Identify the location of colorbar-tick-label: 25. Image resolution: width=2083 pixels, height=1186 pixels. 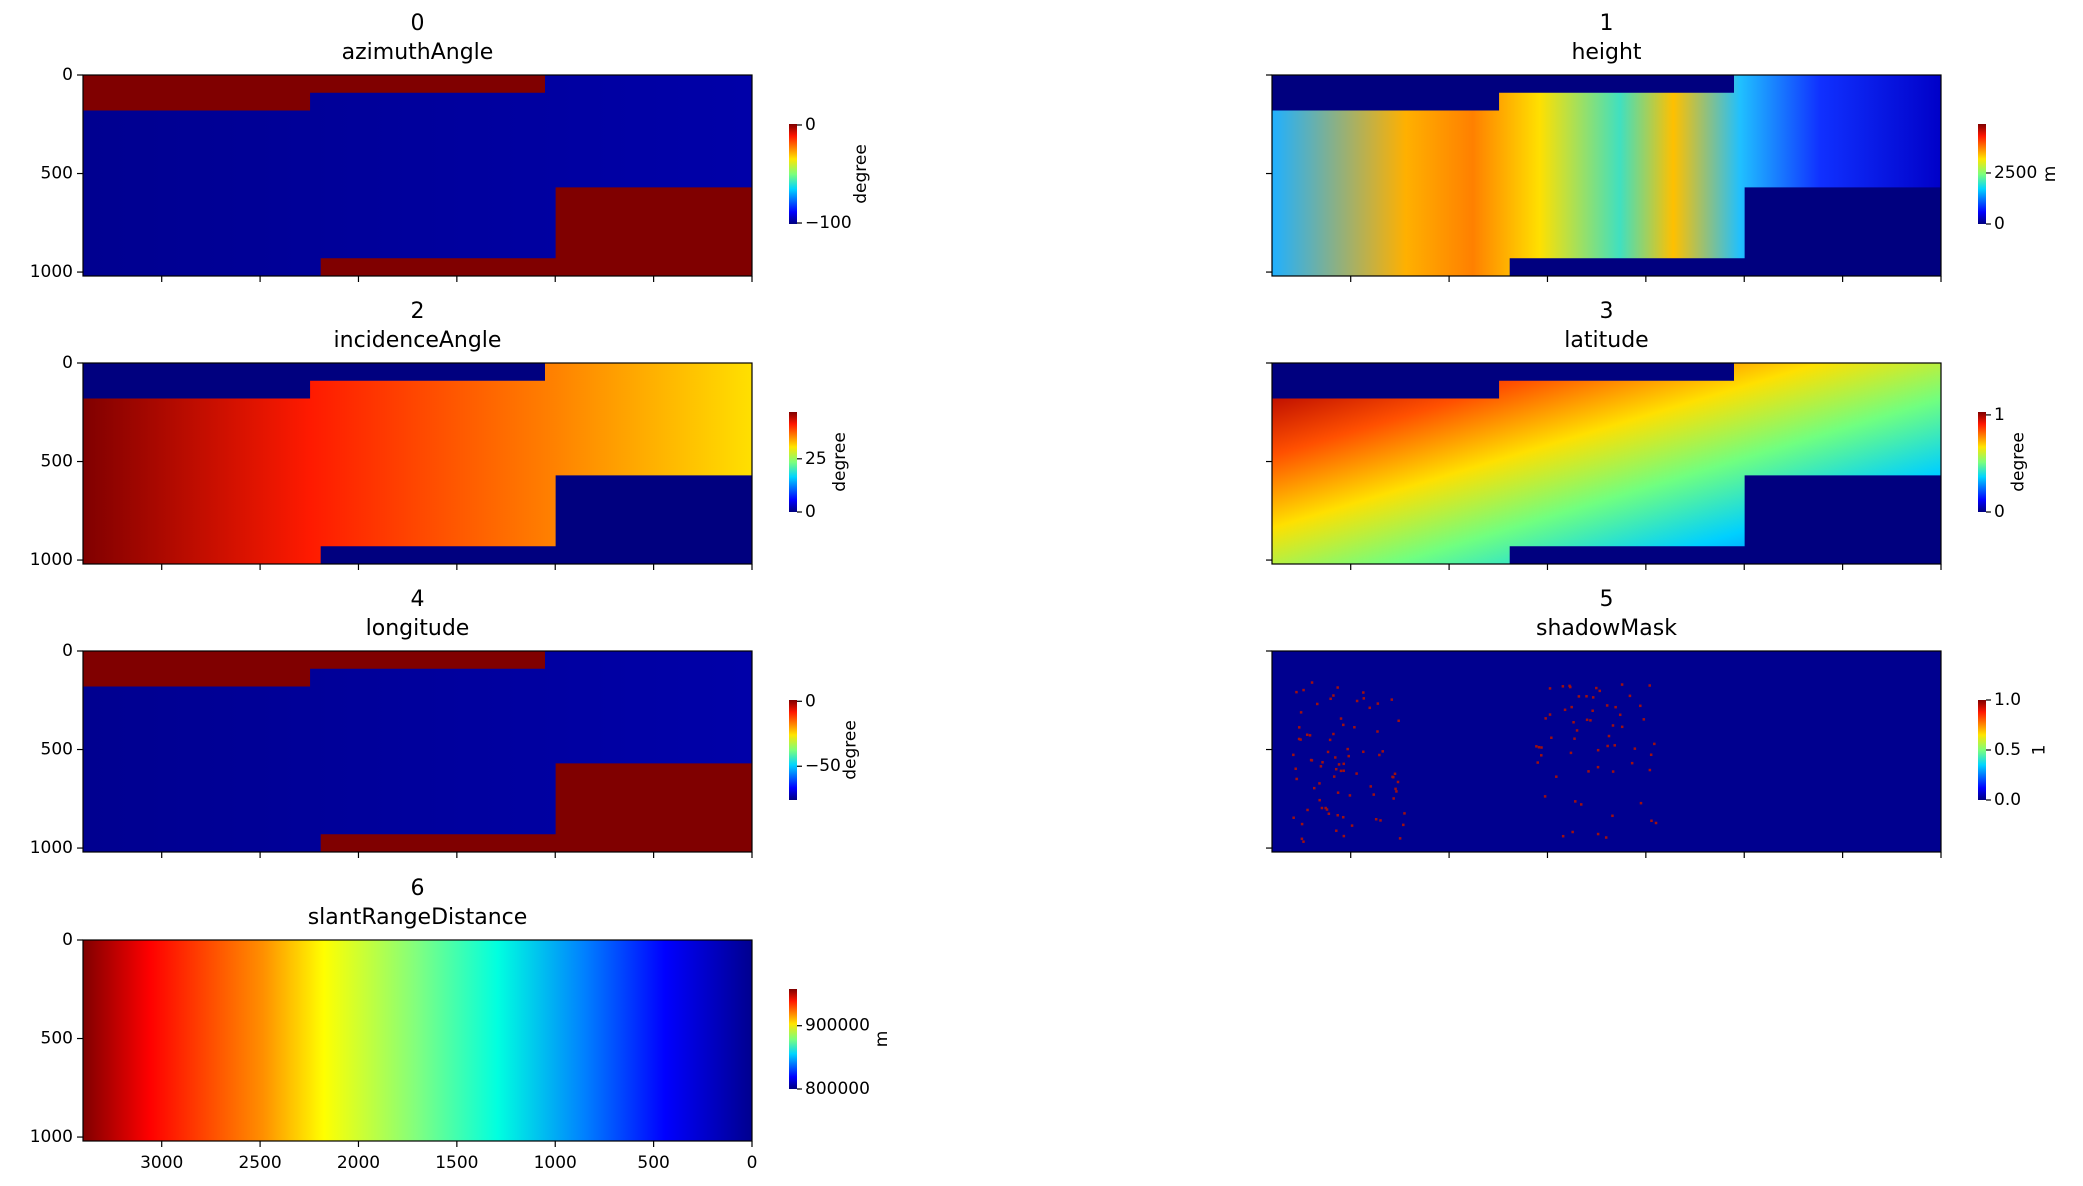
(816, 459).